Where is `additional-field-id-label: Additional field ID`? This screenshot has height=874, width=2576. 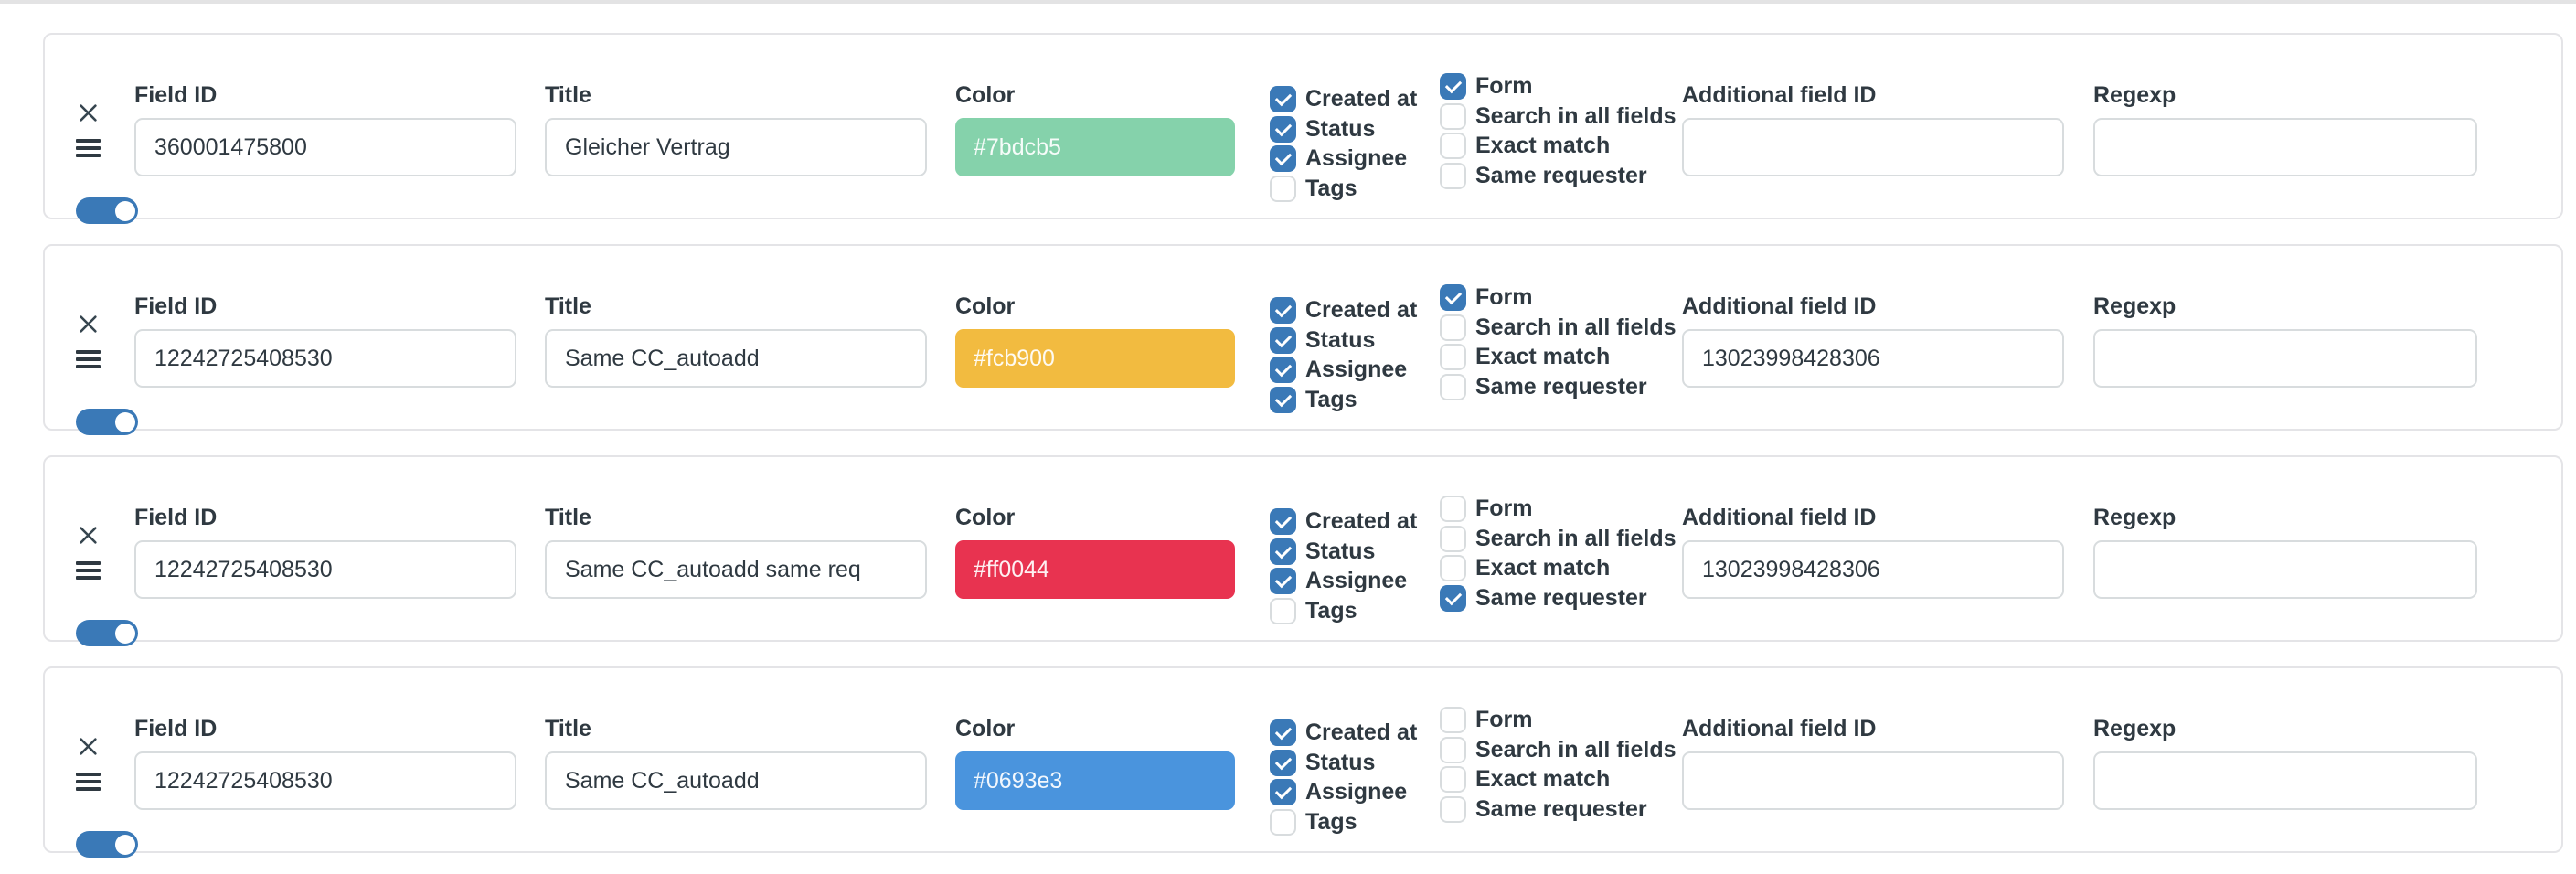 additional-field-id-label: Additional field ID is located at coordinates (1779, 306).